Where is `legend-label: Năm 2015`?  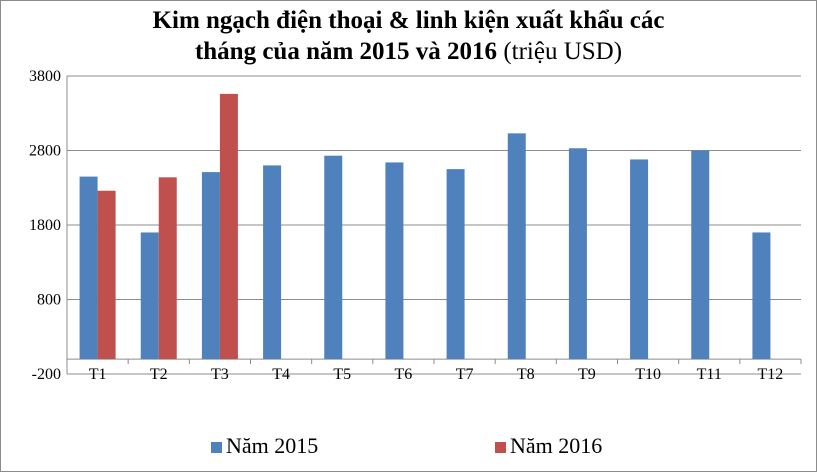 legend-label: Năm 2015 is located at coordinates (272, 445).